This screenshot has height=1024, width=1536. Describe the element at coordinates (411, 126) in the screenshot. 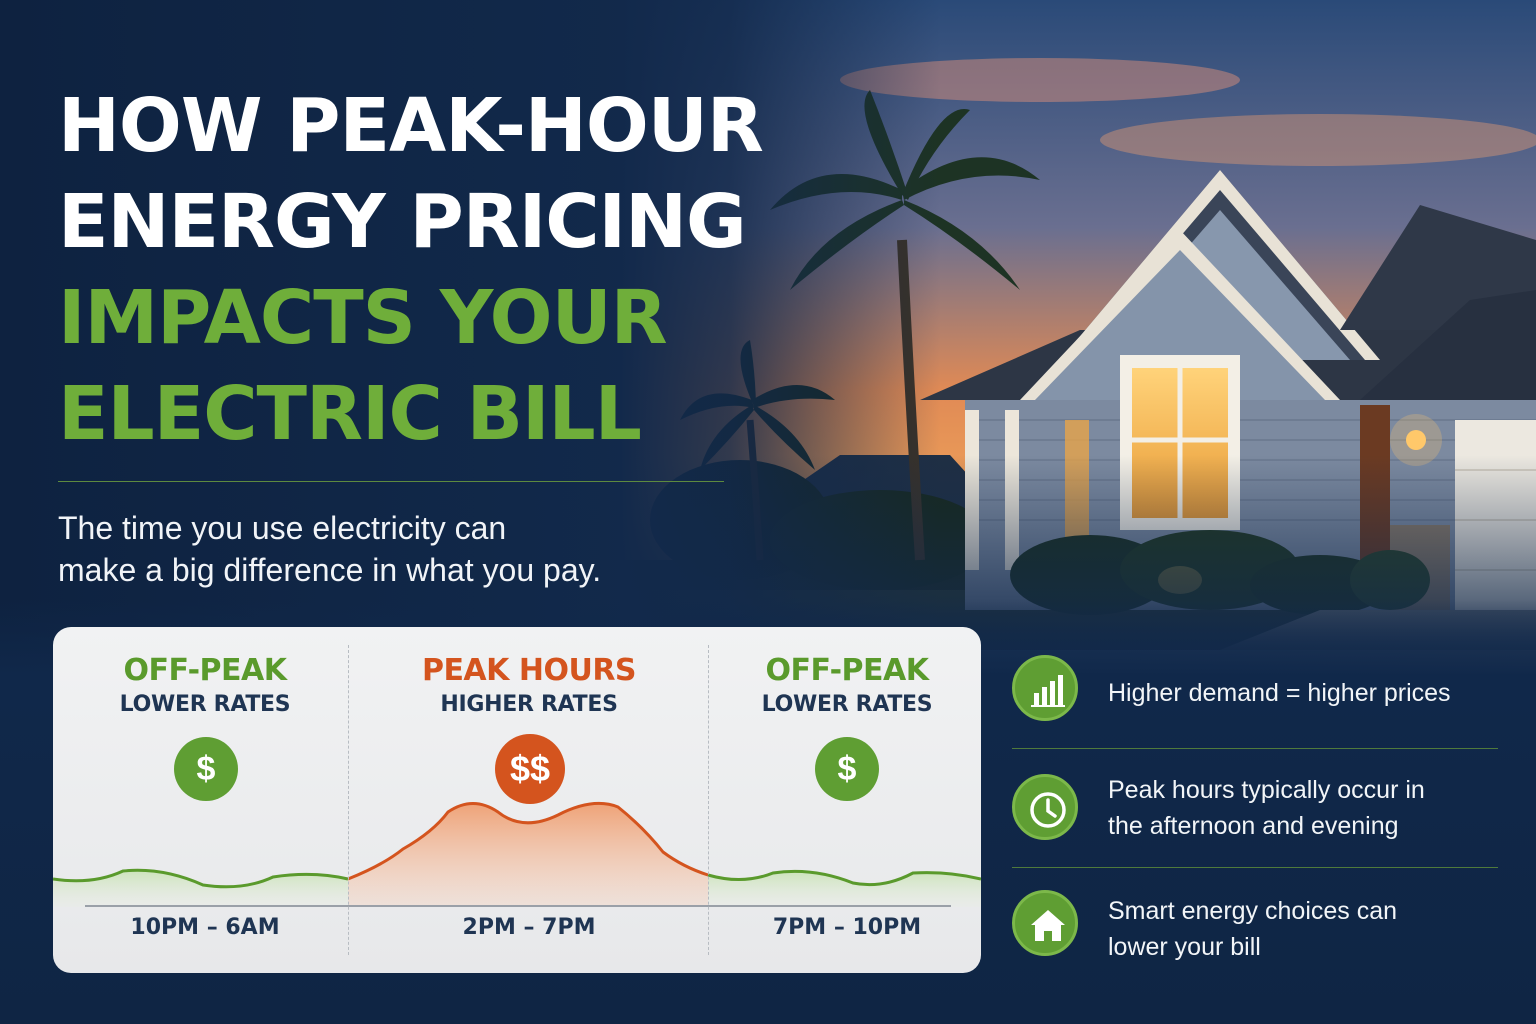

I see `headline-line-1: HOW PEAK-HOUR` at that location.